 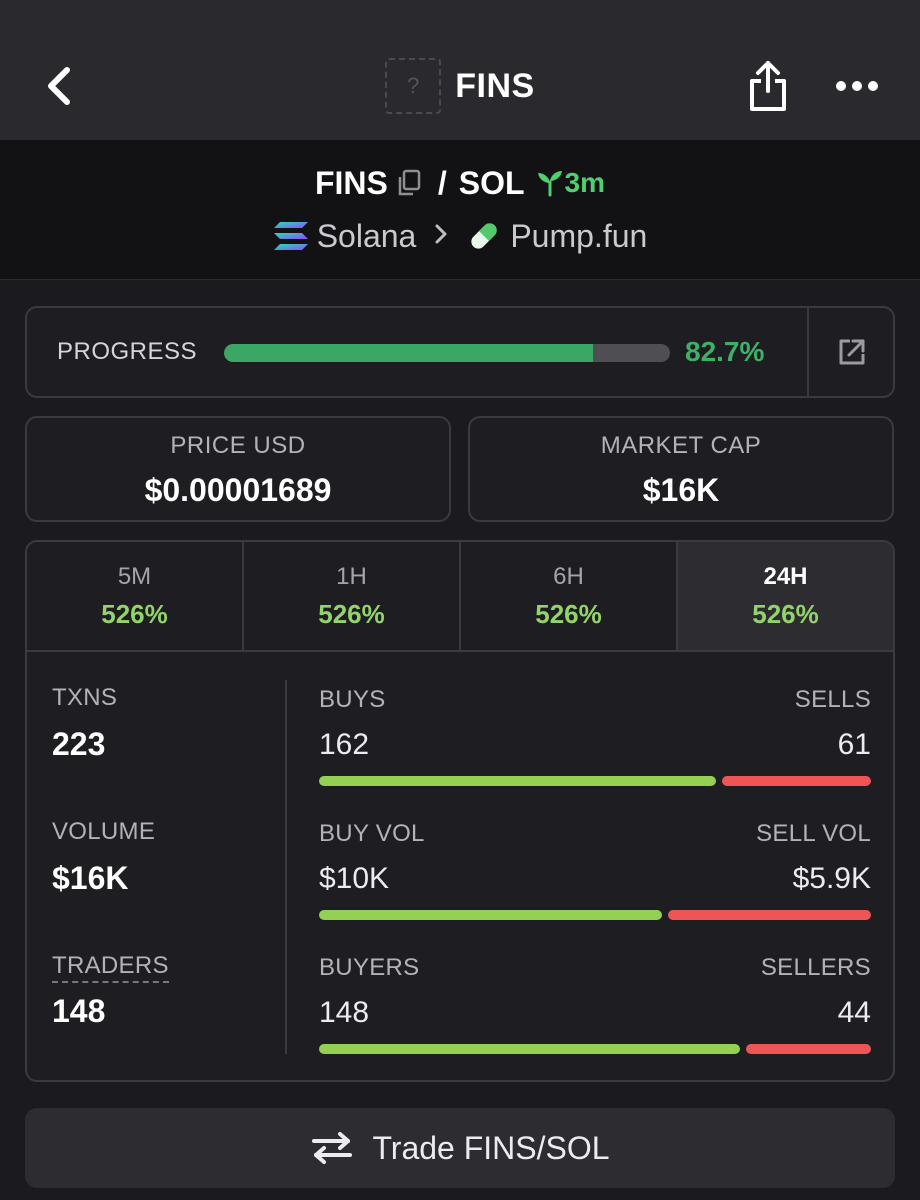 I want to click on copy-icon, so click(x=409, y=182).